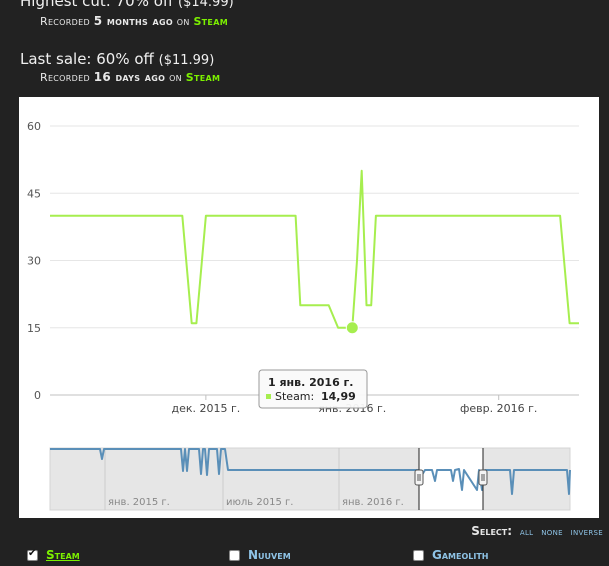  I want to click on store-toggle-nuuvem: Nuuvem, so click(260, 555).